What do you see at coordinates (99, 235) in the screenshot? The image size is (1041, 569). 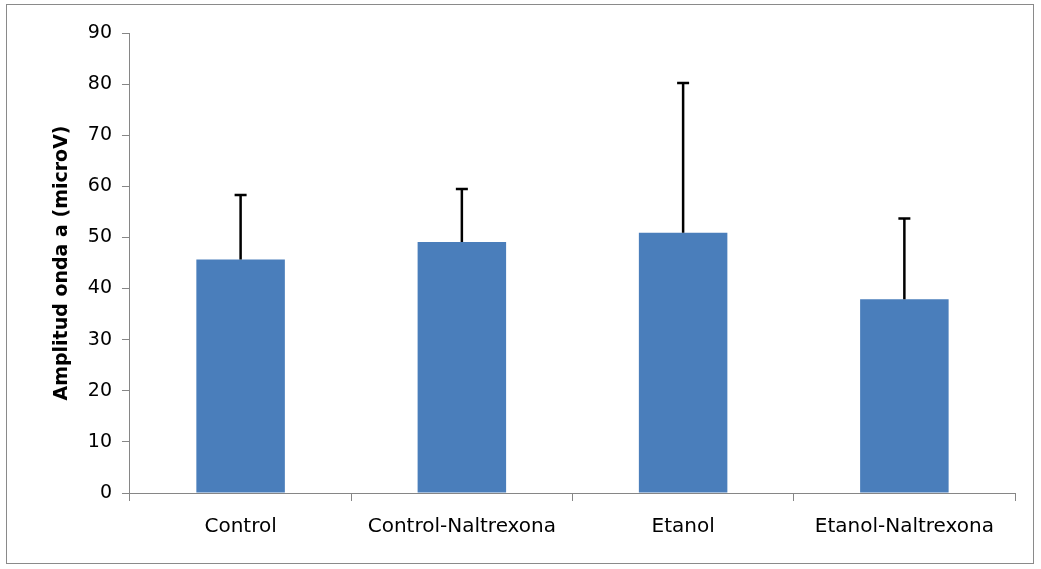 I see `y-tick-label: 50` at bounding box center [99, 235].